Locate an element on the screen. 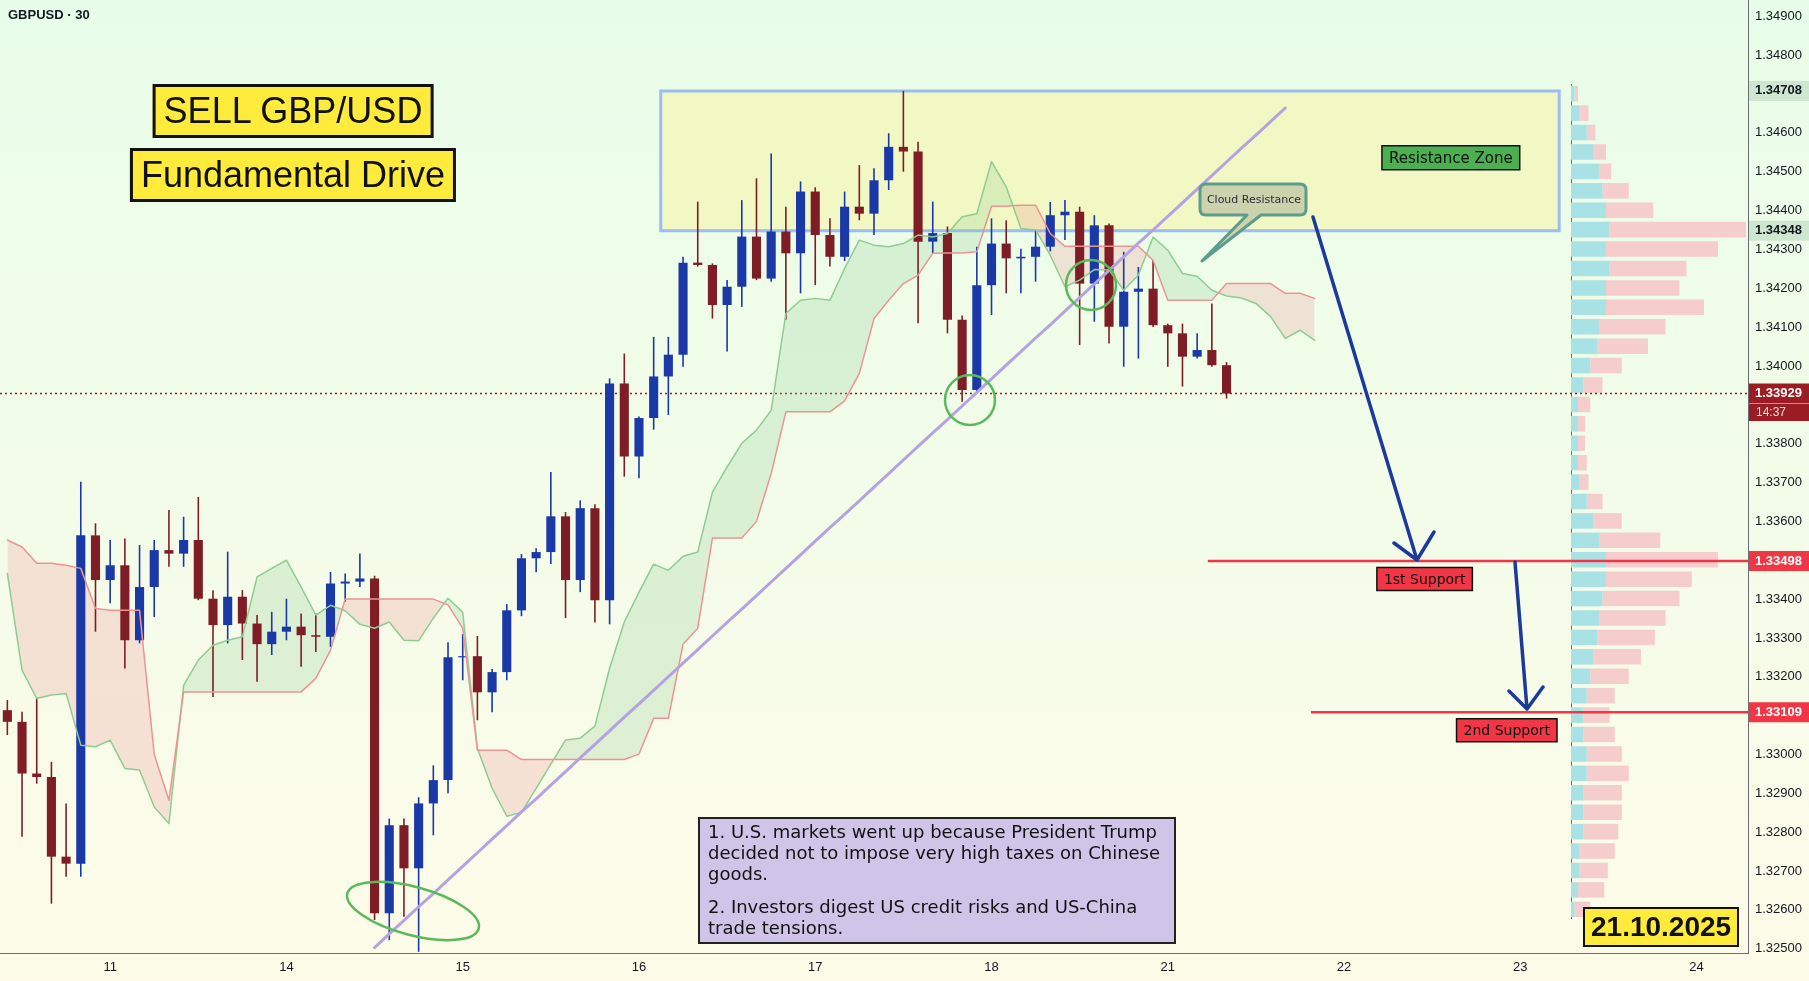 Image resolution: width=1809 pixels, height=981 pixels. text: Fundamental Drive is located at coordinates (293, 175).